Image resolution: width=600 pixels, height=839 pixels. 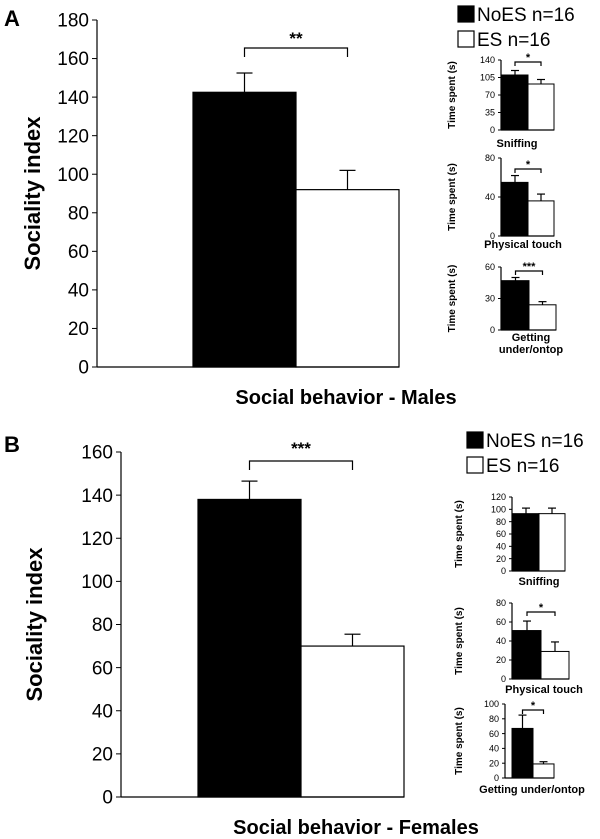 What do you see at coordinates (97, 453) in the screenshot?
I see `panel-b-main-y-tick-label: 160` at bounding box center [97, 453].